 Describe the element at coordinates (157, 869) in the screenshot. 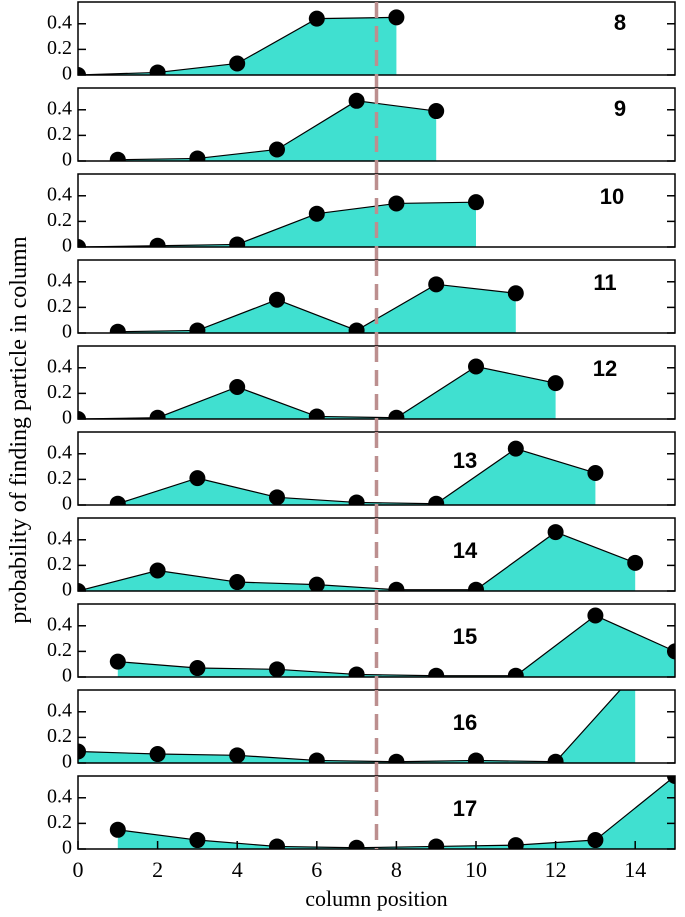

I see `x-tick-label: 2` at that location.